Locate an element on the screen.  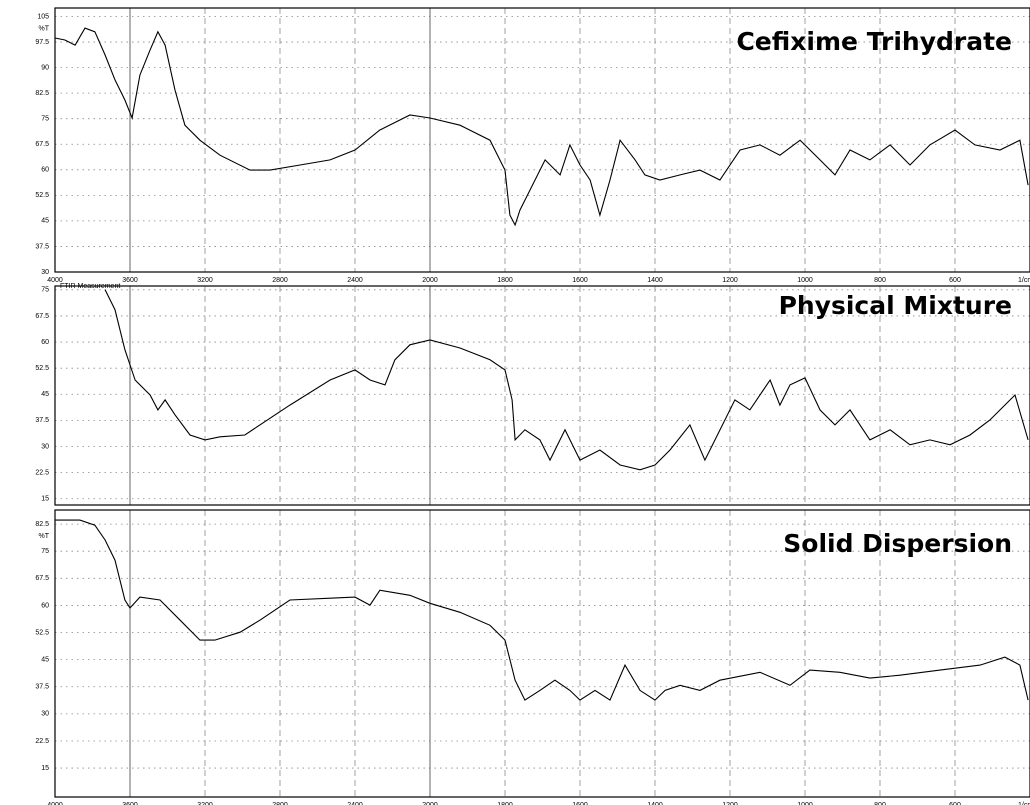
y-tick-label: 90 is located at coordinates (45, 67).